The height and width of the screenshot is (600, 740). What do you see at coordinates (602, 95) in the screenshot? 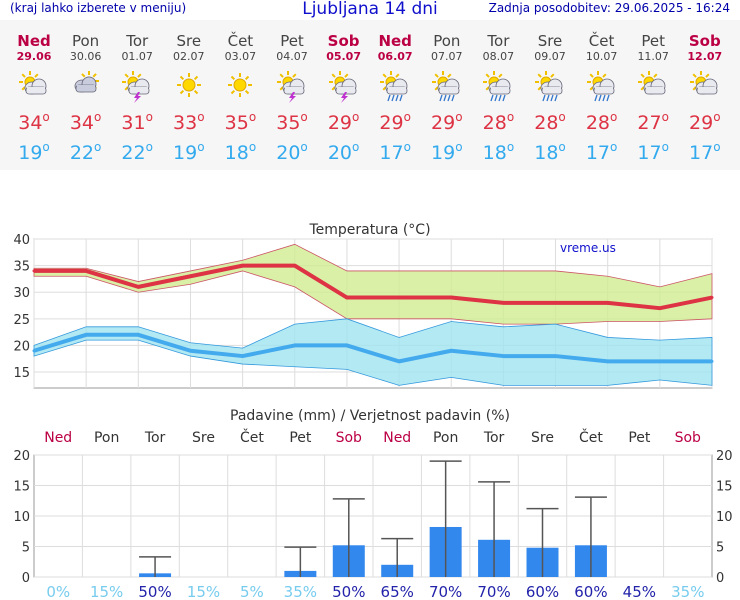
I see `day-column: Čet 10.07 28o 17o` at bounding box center [602, 95].